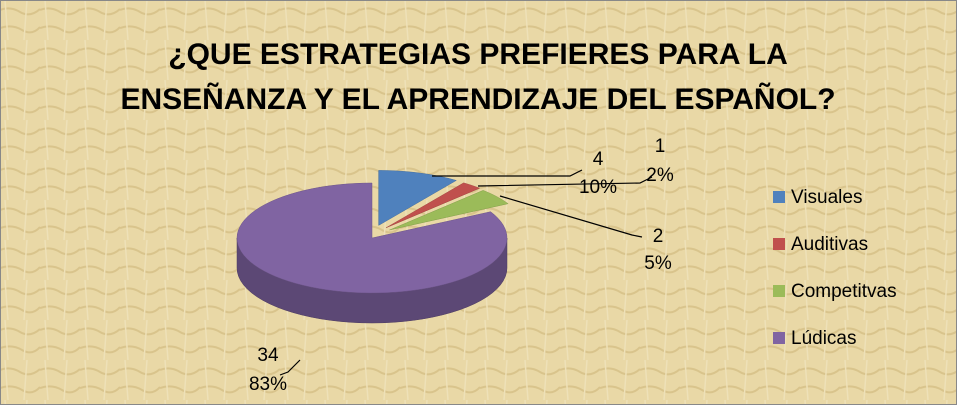 The width and height of the screenshot is (957, 405). What do you see at coordinates (826, 197) in the screenshot?
I see `legend-label: Visuales` at bounding box center [826, 197].